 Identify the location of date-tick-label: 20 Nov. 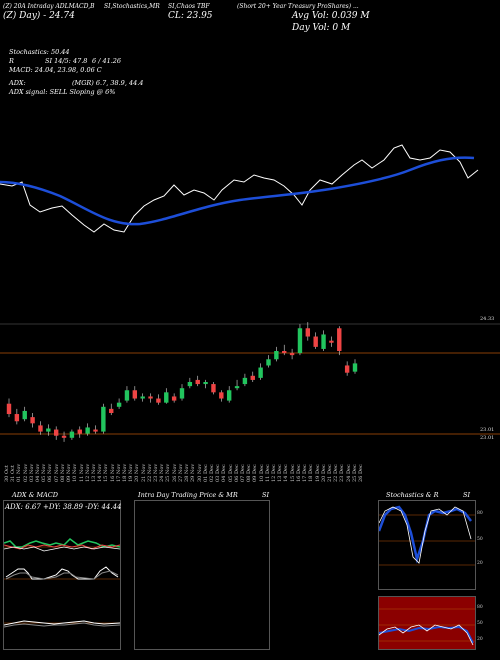
(137, 472).